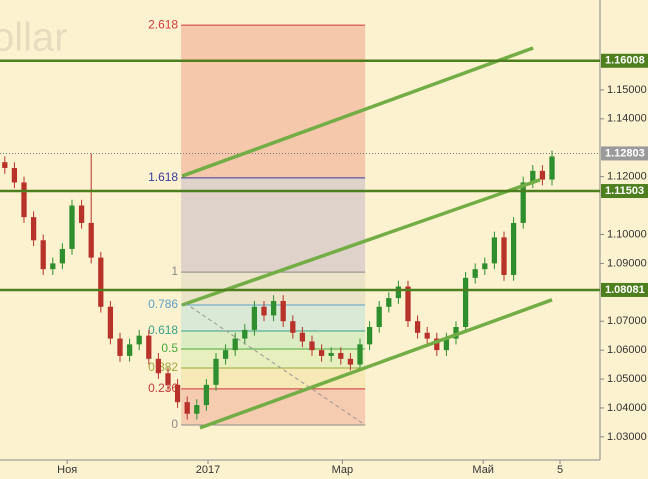 The image size is (648, 479). I want to click on last-price-label: 1.12803, so click(625, 153).